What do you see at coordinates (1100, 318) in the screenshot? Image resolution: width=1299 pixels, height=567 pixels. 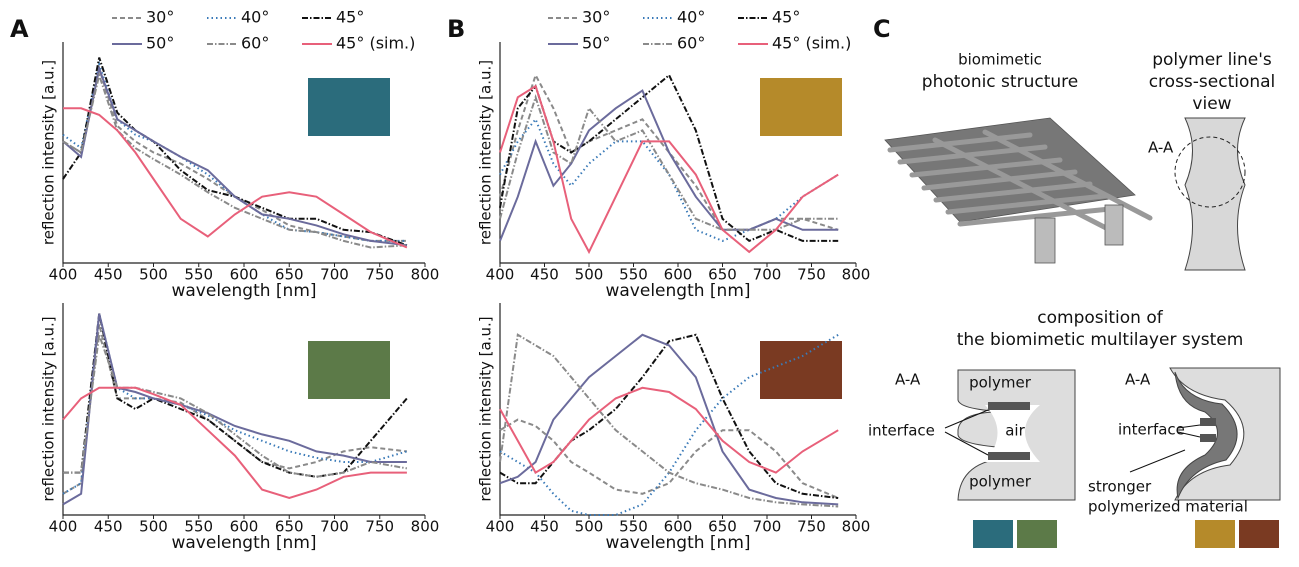 I see `title-line: composition of` at bounding box center [1100, 318].